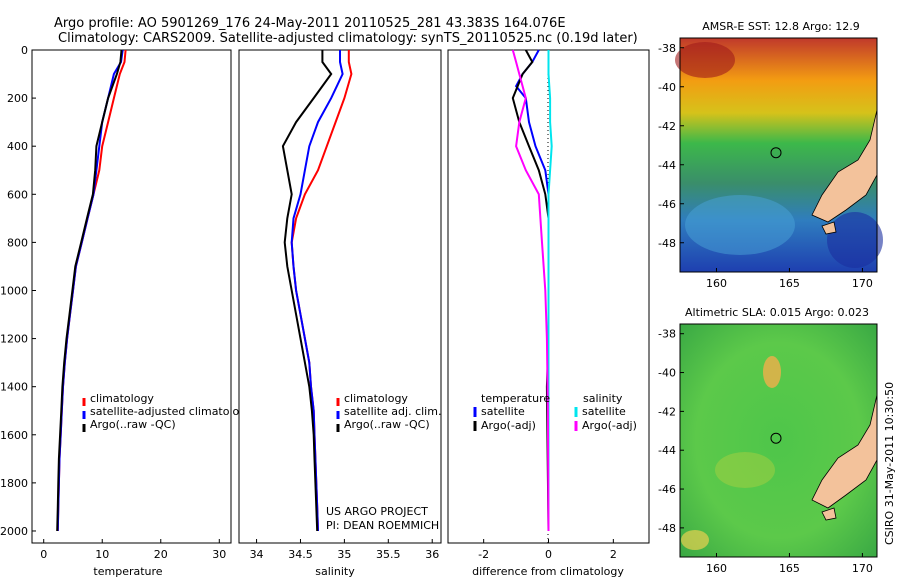 This screenshot has height=580, width=900. Describe the element at coordinates (862, 568) in the screenshot. I see `map-x-tick-label-4-2: 170` at that location.